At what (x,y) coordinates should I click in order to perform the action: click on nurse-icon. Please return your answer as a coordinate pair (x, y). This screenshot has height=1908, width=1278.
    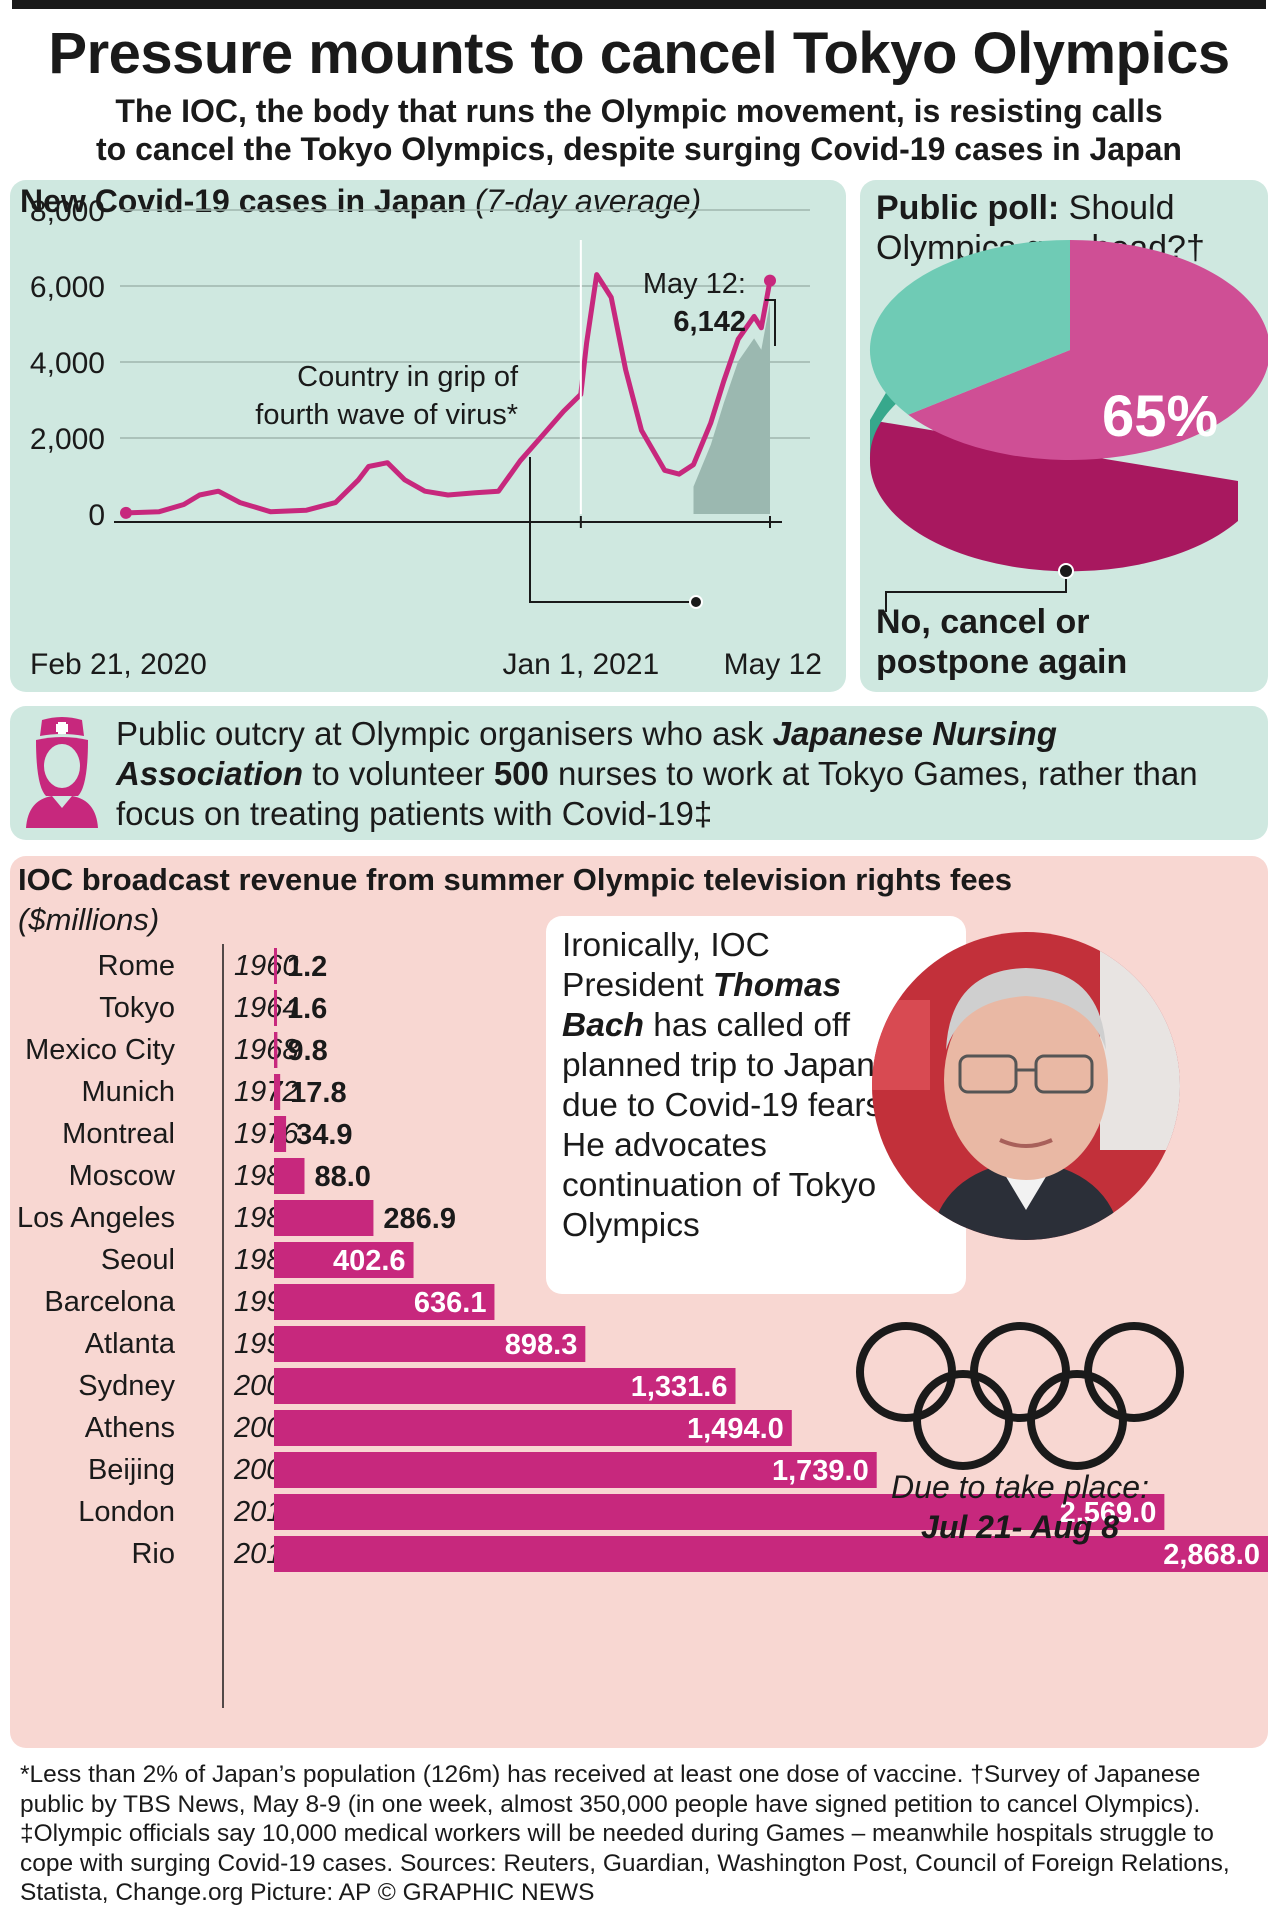
    Looking at the image, I should click on (62, 772).